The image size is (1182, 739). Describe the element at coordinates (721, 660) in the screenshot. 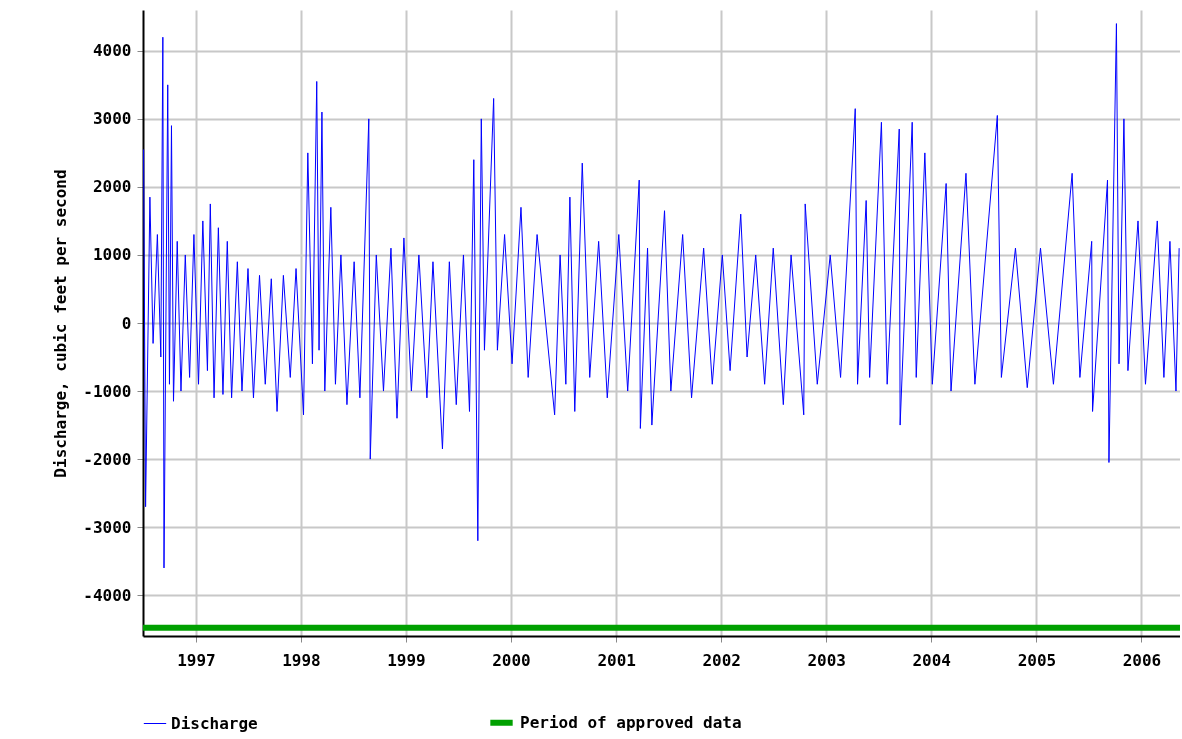

I see `x-tick-label: 2002` at that location.